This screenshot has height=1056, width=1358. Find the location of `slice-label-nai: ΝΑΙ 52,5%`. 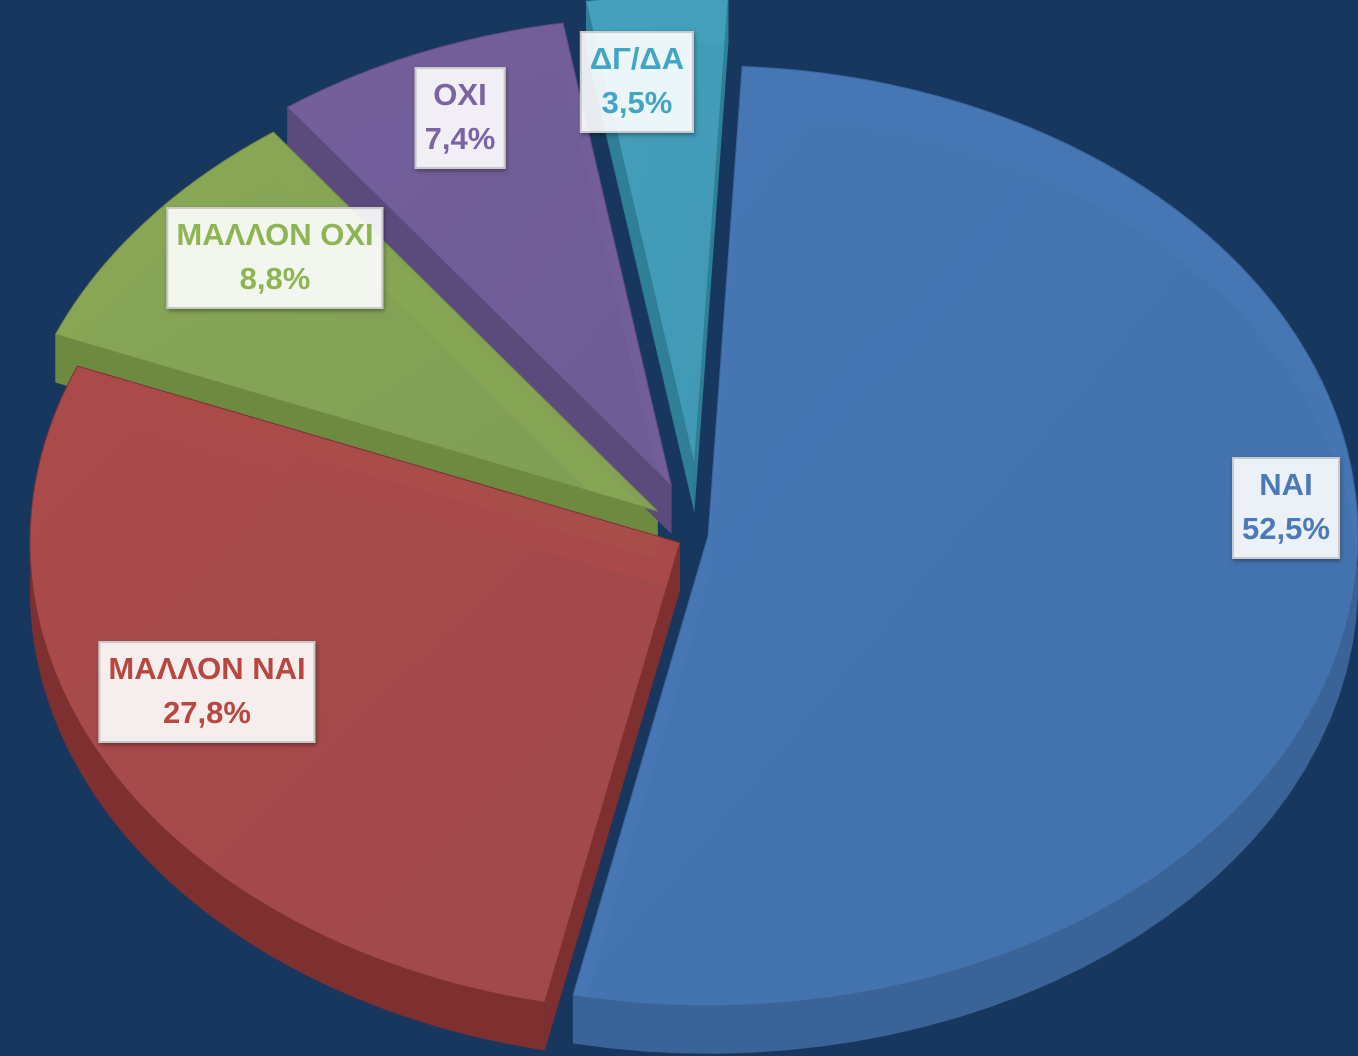

slice-label-nai: ΝΑΙ 52,5% is located at coordinates (1286, 508).